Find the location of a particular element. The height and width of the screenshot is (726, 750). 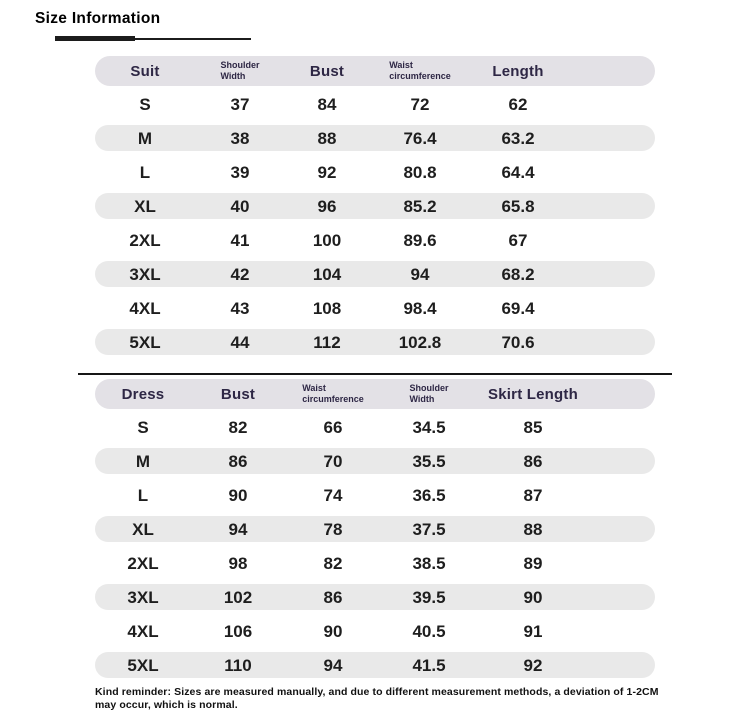

value-cell: 74 is located at coordinates (333, 495).